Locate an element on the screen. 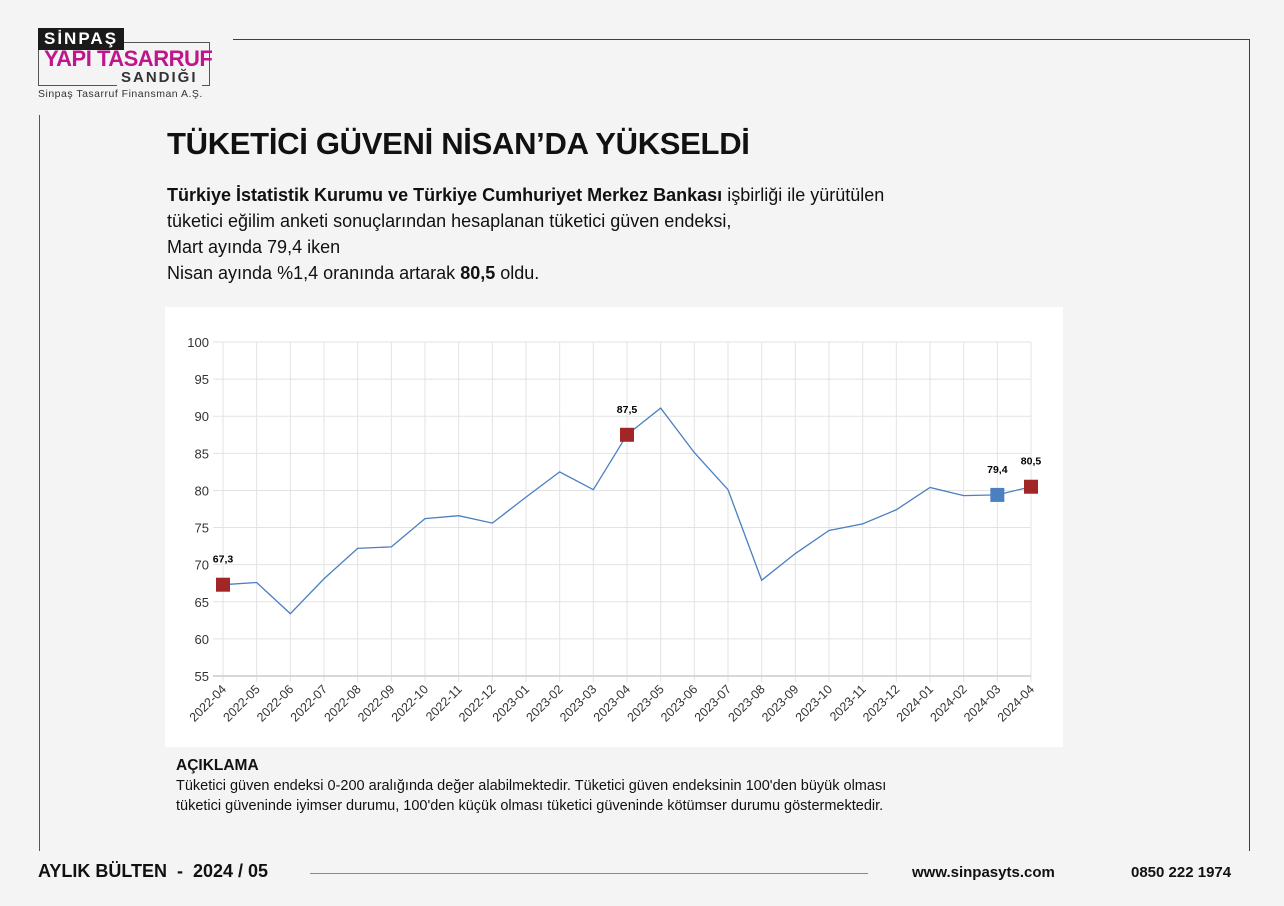 Image resolution: width=1284 pixels, height=906 pixels. logo-top: SİNPAŞ is located at coordinates (81, 39).